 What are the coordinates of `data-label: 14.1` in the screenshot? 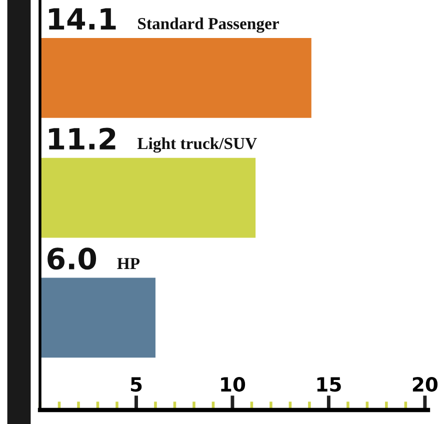 It's located at (82, 19).